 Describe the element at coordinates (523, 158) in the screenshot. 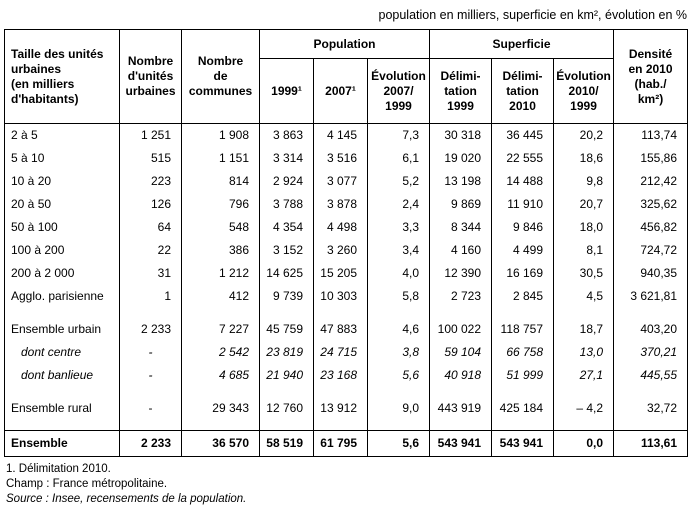

I see `data-cell: 22 555` at that location.